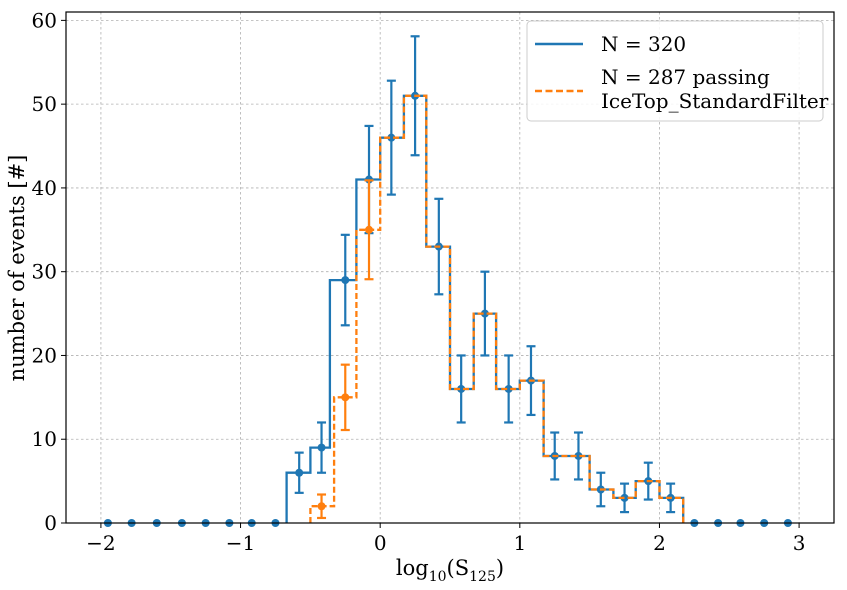 This screenshot has width=847, height=590. Describe the element at coordinates (44, 20) in the screenshot. I see `y-tick-label: 60` at that location.